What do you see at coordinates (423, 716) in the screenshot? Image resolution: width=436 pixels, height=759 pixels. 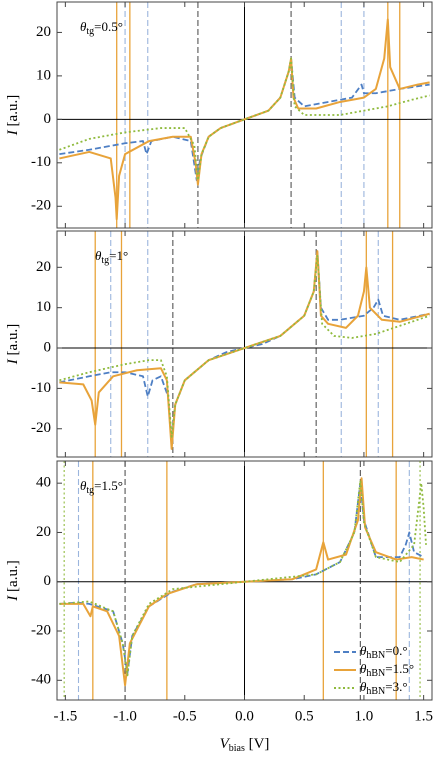 I see `x-tick-label: 1.5` at bounding box center [423, 716].